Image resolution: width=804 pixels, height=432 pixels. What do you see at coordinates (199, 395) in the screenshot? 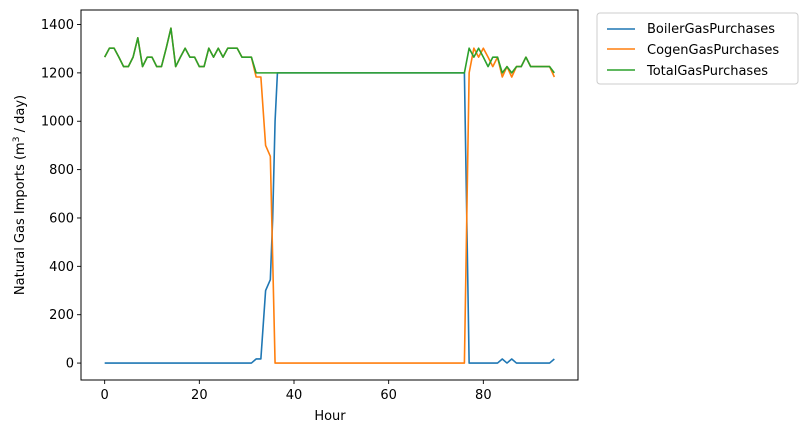
I see `x-tick-label: 20` at bounding box center [199, 395].